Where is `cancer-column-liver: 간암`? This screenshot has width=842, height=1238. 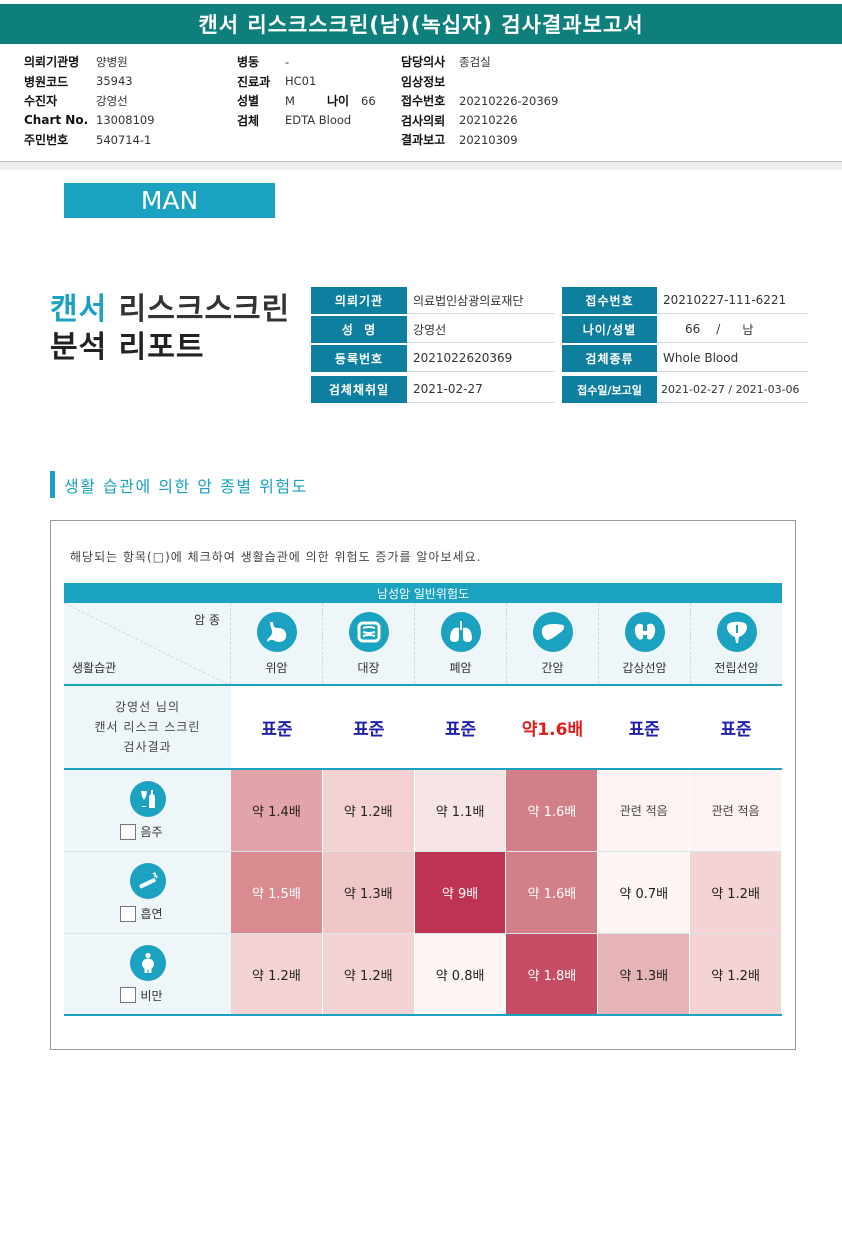
cancer-column-liver: 간암 is located at coordinates (553, 643).